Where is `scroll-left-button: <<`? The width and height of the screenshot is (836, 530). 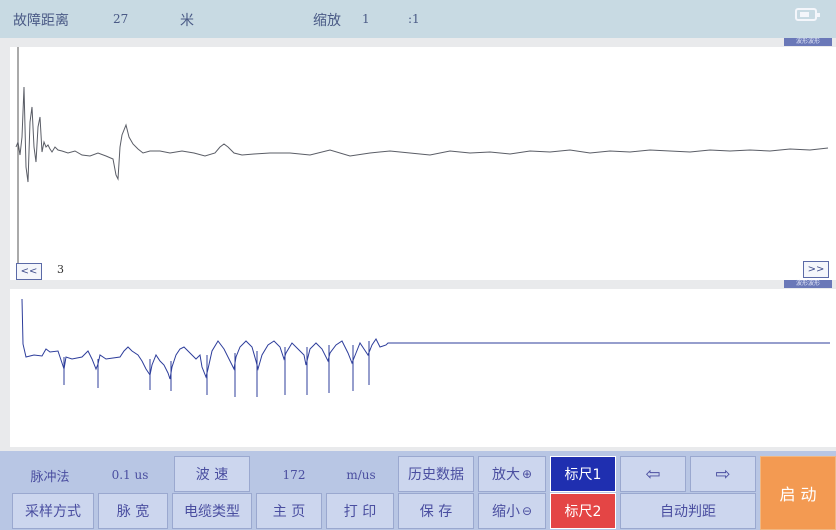 scroll-left-button: << is located at coordinates (29, 271).